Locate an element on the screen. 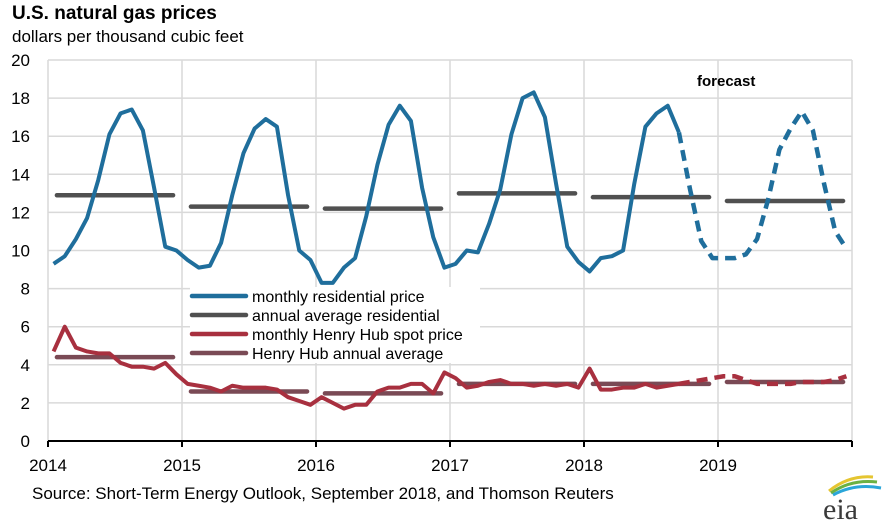 Image resolution: width=888 pixels, height=528 pixels. x-tick-label: 2016 is located at coordinates (316, 465).